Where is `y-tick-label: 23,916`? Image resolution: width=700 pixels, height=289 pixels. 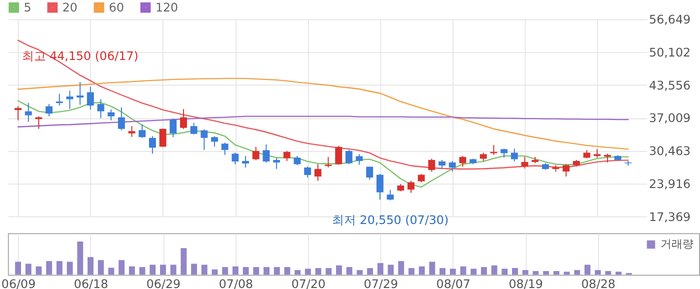
y-tick-label: 23,916 is located at coordinates (670, 183).